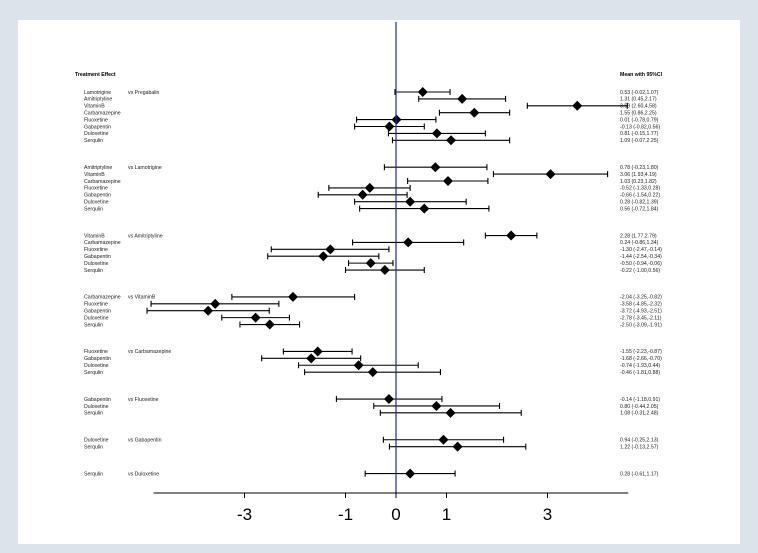 The height and width of the screenshot is (553, 758). What do you see at coordinates (95, 75) in the screenshot?
I see `header-treatment-effect: Treatment Effect` at bounding box center [95, 75].